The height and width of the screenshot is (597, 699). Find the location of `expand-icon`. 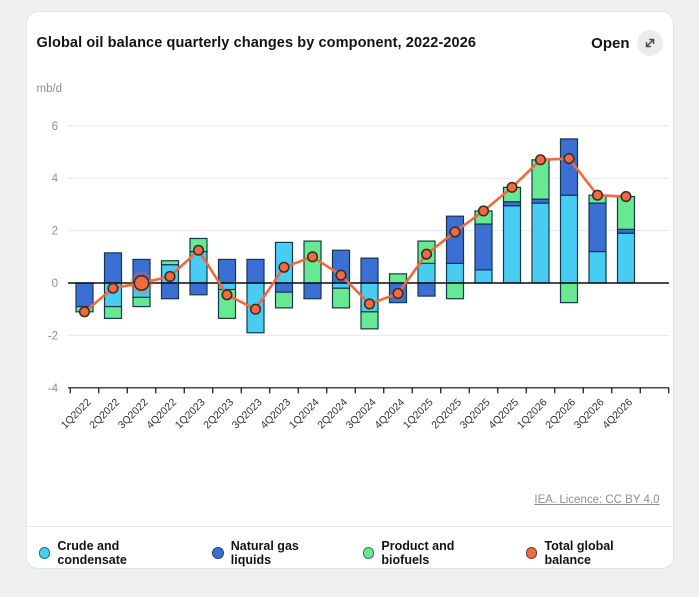

expand-icon is located at coordinates (649, 43).